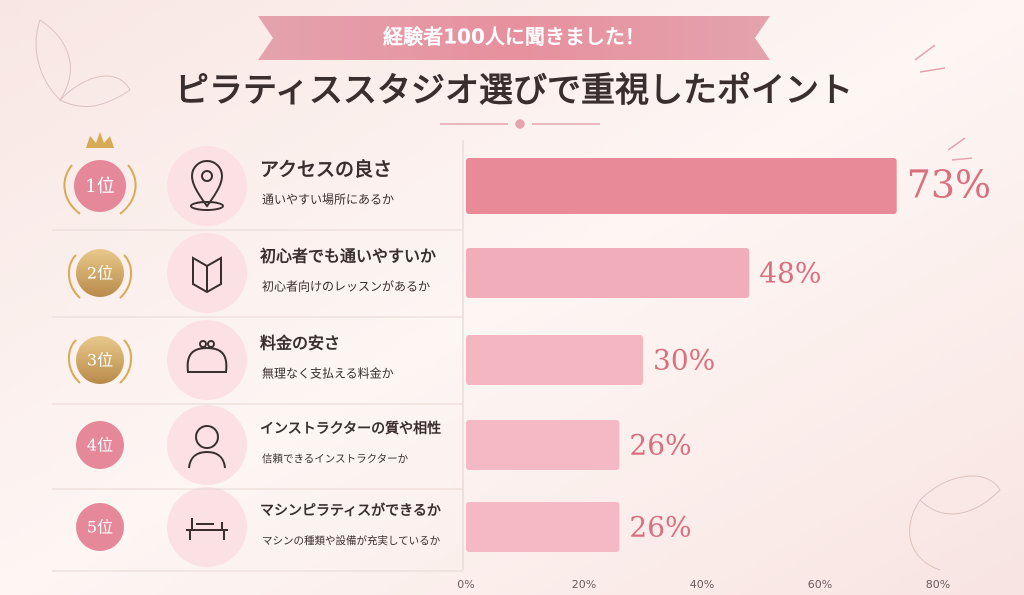 The height and width of the screenshot is (595, 1024). What do you see at coordinates (702, 584) in the screenshot?
I see `x-tick-label: 40%` at bounding box center [702, 584].